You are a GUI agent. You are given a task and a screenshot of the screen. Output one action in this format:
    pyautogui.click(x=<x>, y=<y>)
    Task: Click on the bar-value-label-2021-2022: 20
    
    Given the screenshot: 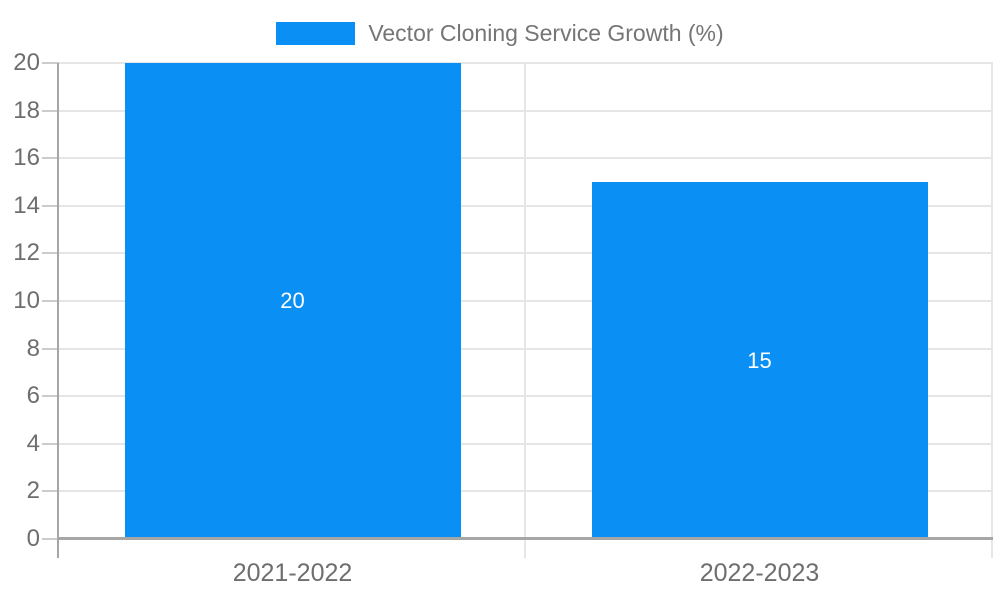 What is the action you would take?
    pyautogui.click(x=292, y=300)
    